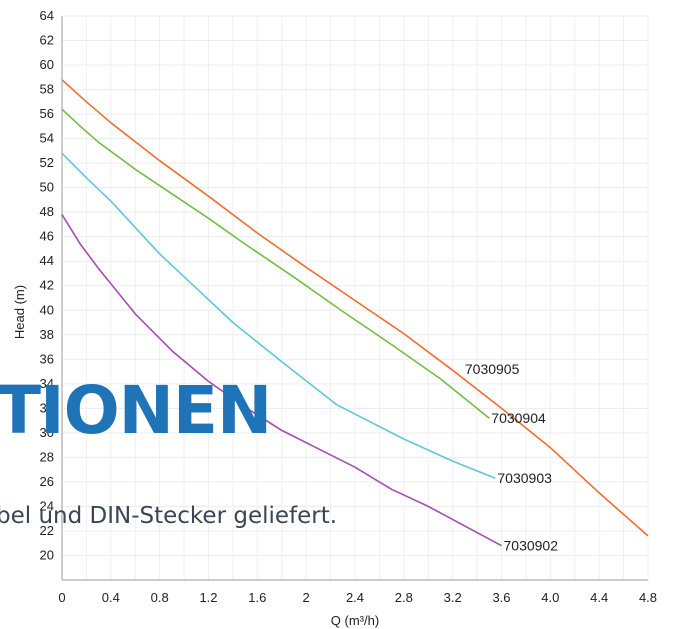  I want to click on y-tick-label: 38, so click(47, 334).